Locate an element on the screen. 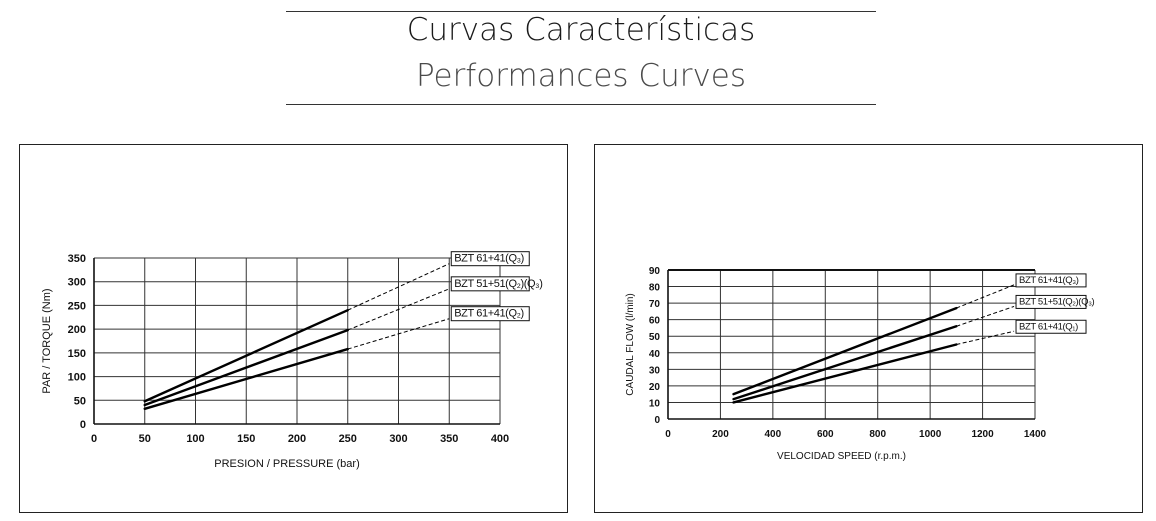 This screenshot has width=1156, height=521. y-tick-label: 30 is located at coordinates (655, 370).